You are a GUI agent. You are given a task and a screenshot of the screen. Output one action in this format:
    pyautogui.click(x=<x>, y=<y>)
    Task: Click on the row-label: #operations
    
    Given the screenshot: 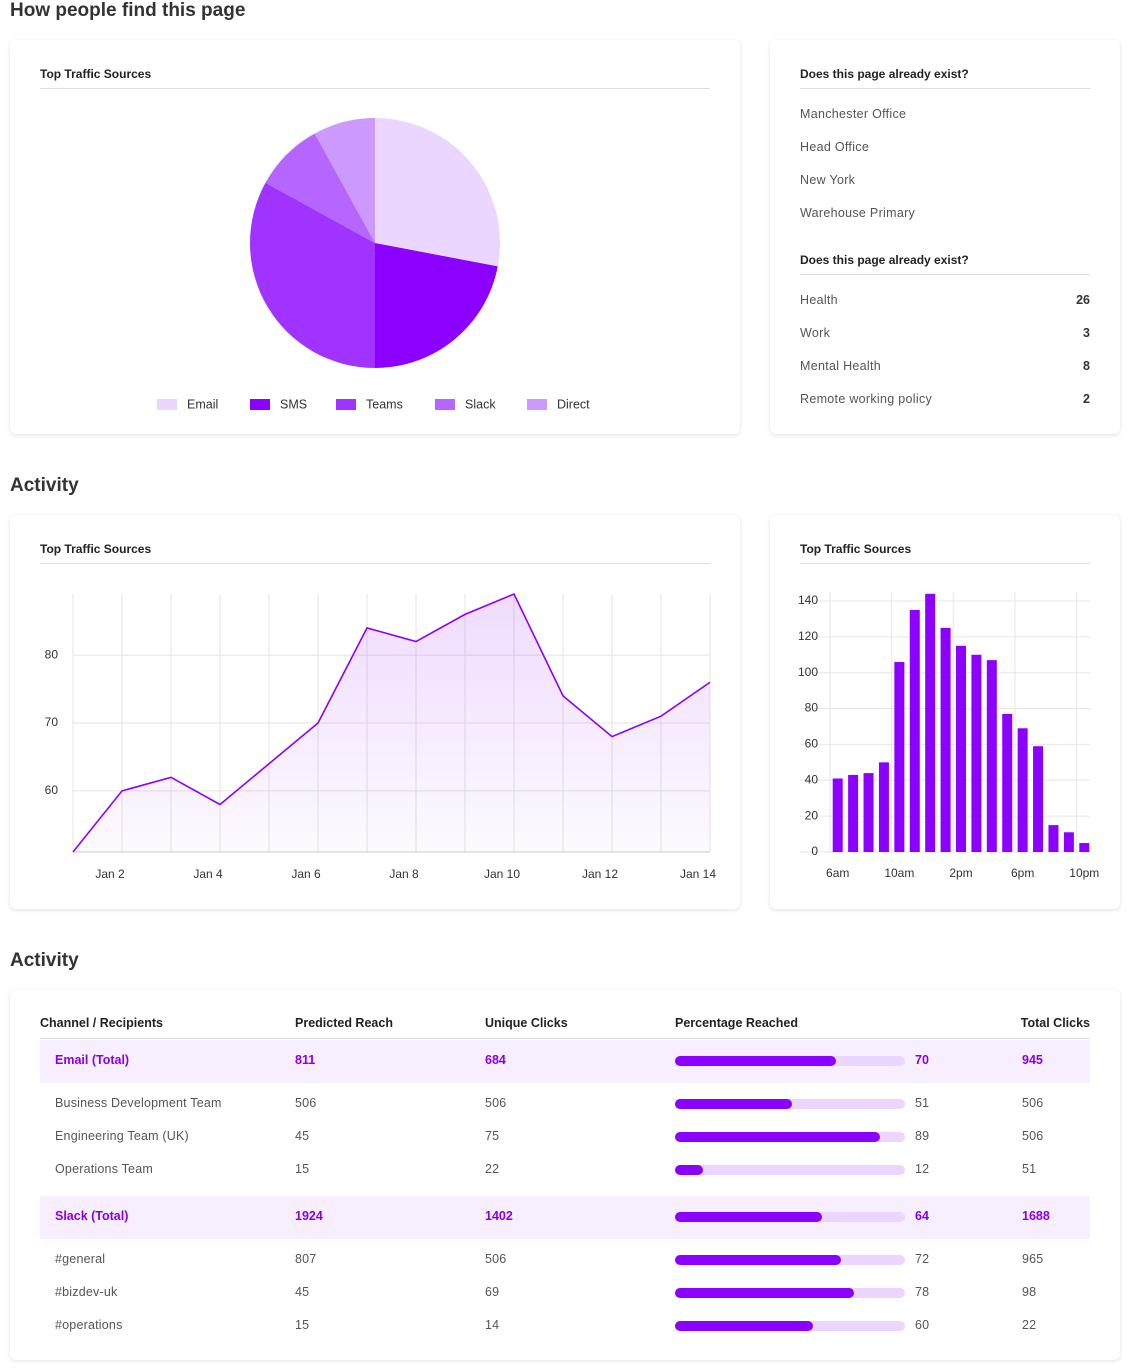 What is the action you would take?
    pyautogui.click(x=89, y=1325)
    